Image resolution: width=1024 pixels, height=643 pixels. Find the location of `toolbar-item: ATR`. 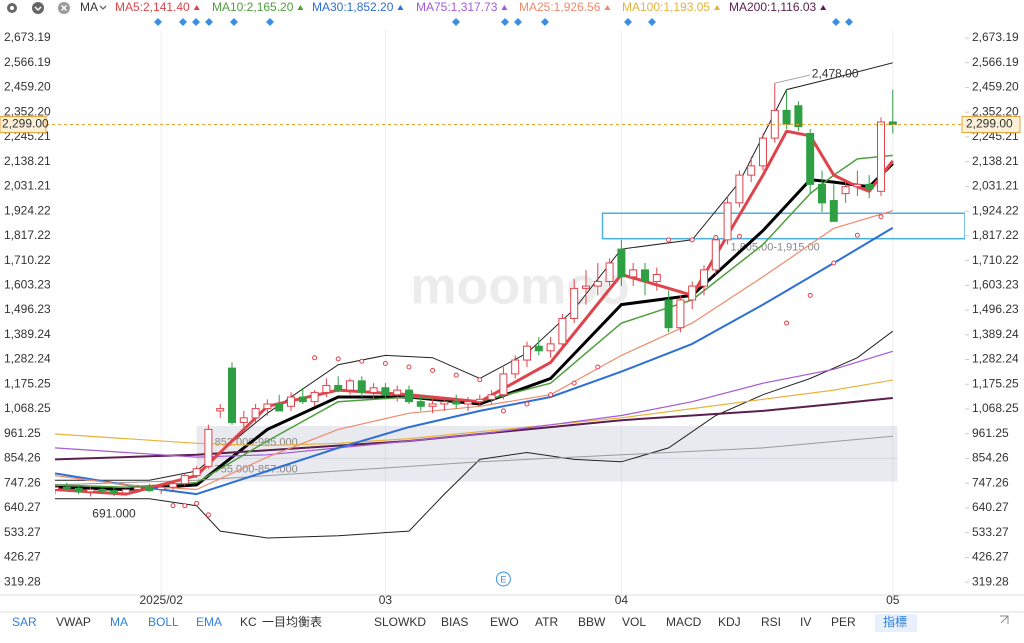

toolbar-item: ATR is located at coordinates (546, 622).